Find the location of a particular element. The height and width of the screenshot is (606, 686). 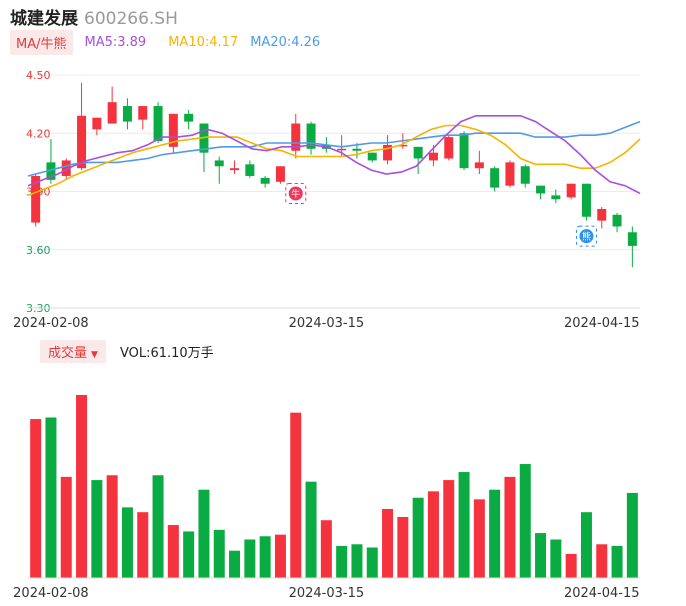

ma-legend: MA/牛熊 MA5:3.89 MA10:4.17 MA20:4.26 is located at coordinates (165, 42).